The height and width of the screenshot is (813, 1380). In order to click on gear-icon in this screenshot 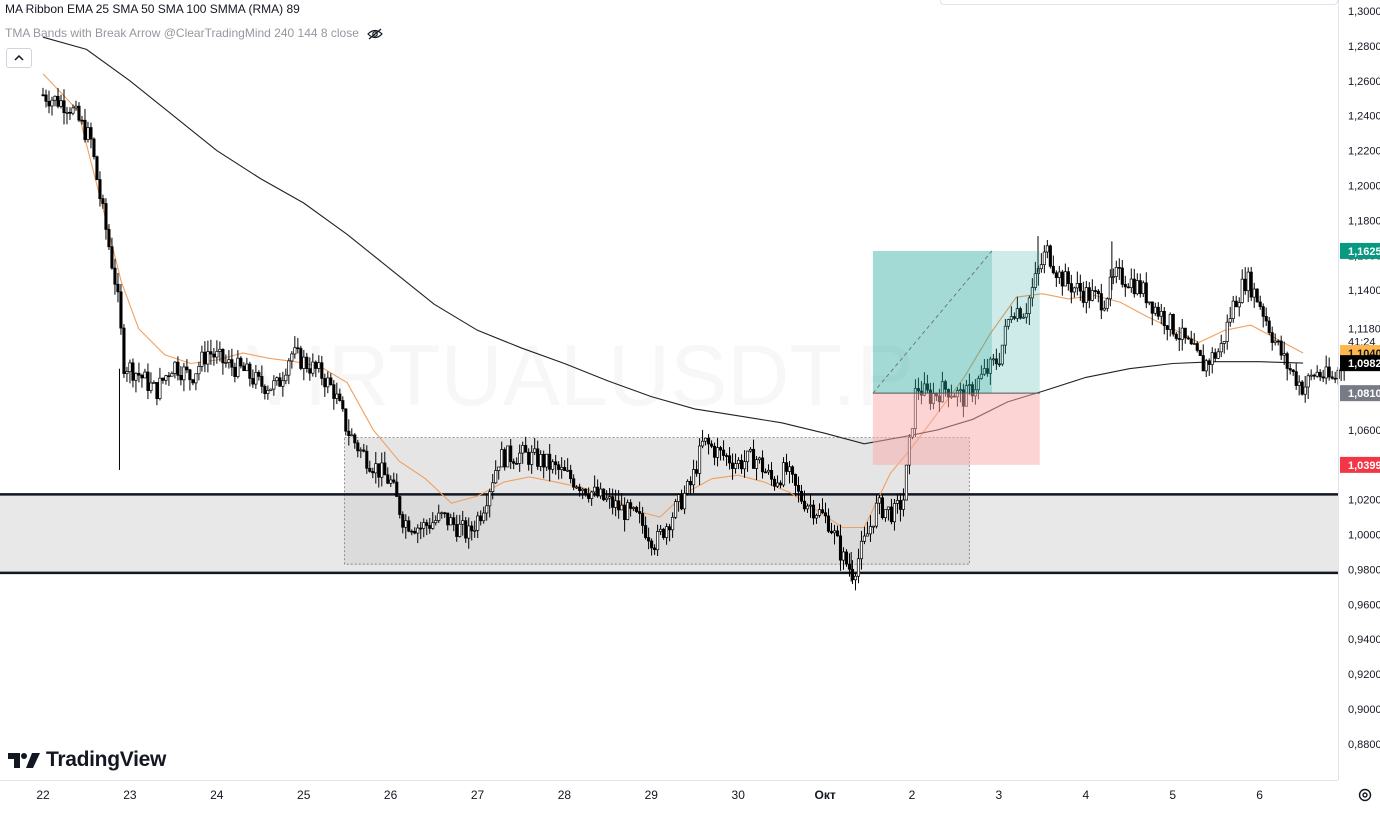, I will do `click(1365, 795)`.